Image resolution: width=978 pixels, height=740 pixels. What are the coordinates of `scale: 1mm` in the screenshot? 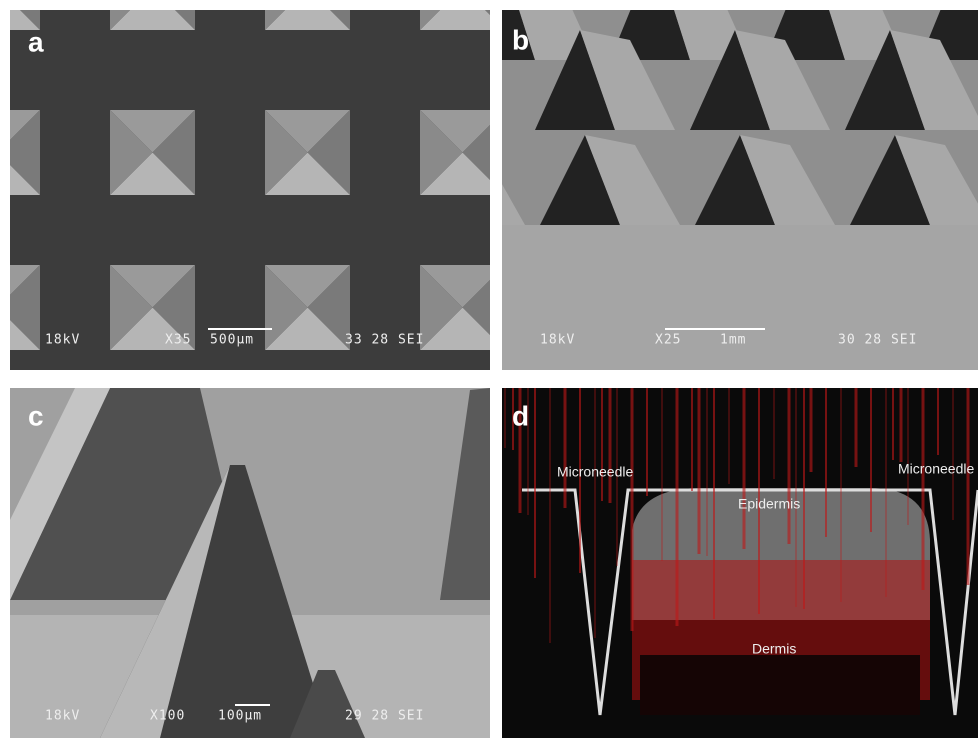 It's located at (733, 340).